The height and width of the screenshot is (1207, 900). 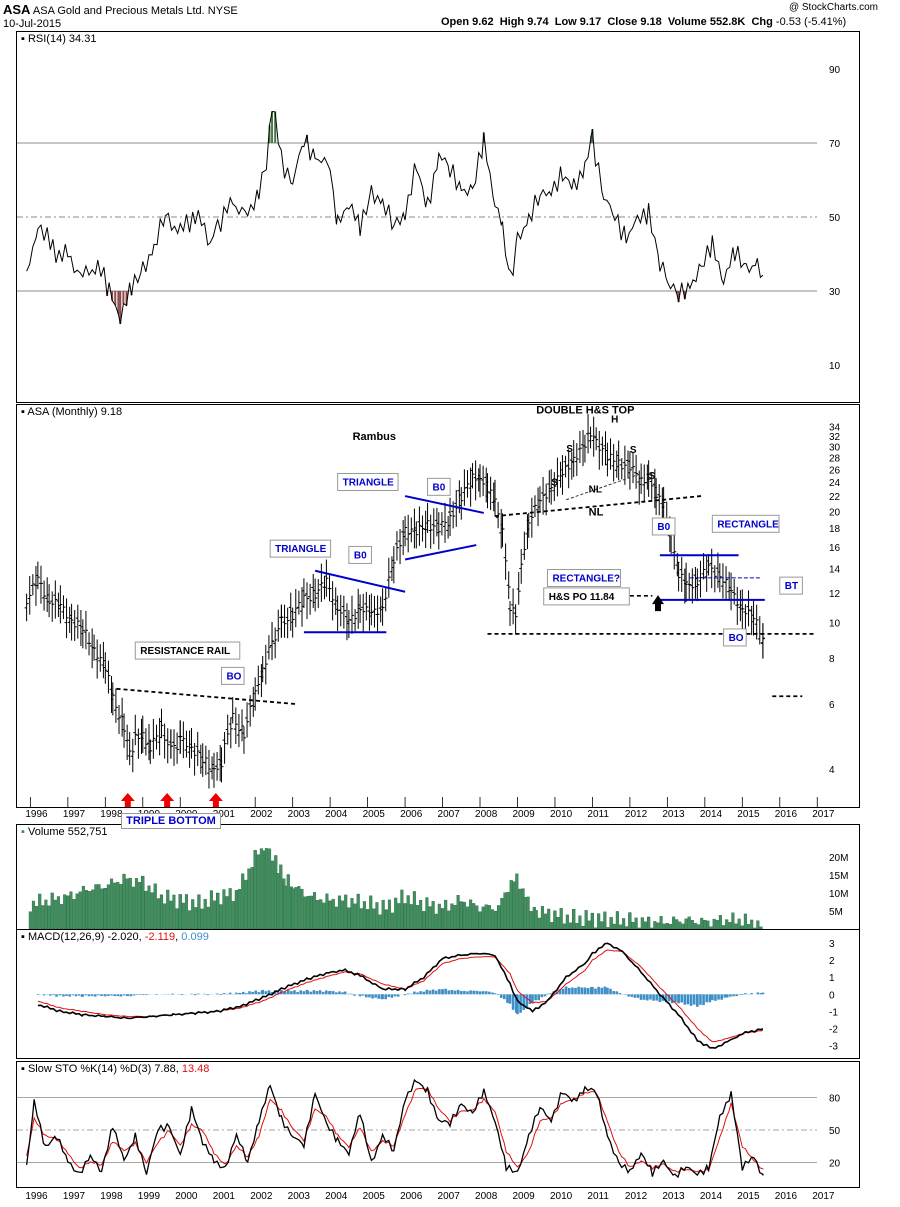 I want to click on y-tick-label: 5M, so click(x=836, y=912).